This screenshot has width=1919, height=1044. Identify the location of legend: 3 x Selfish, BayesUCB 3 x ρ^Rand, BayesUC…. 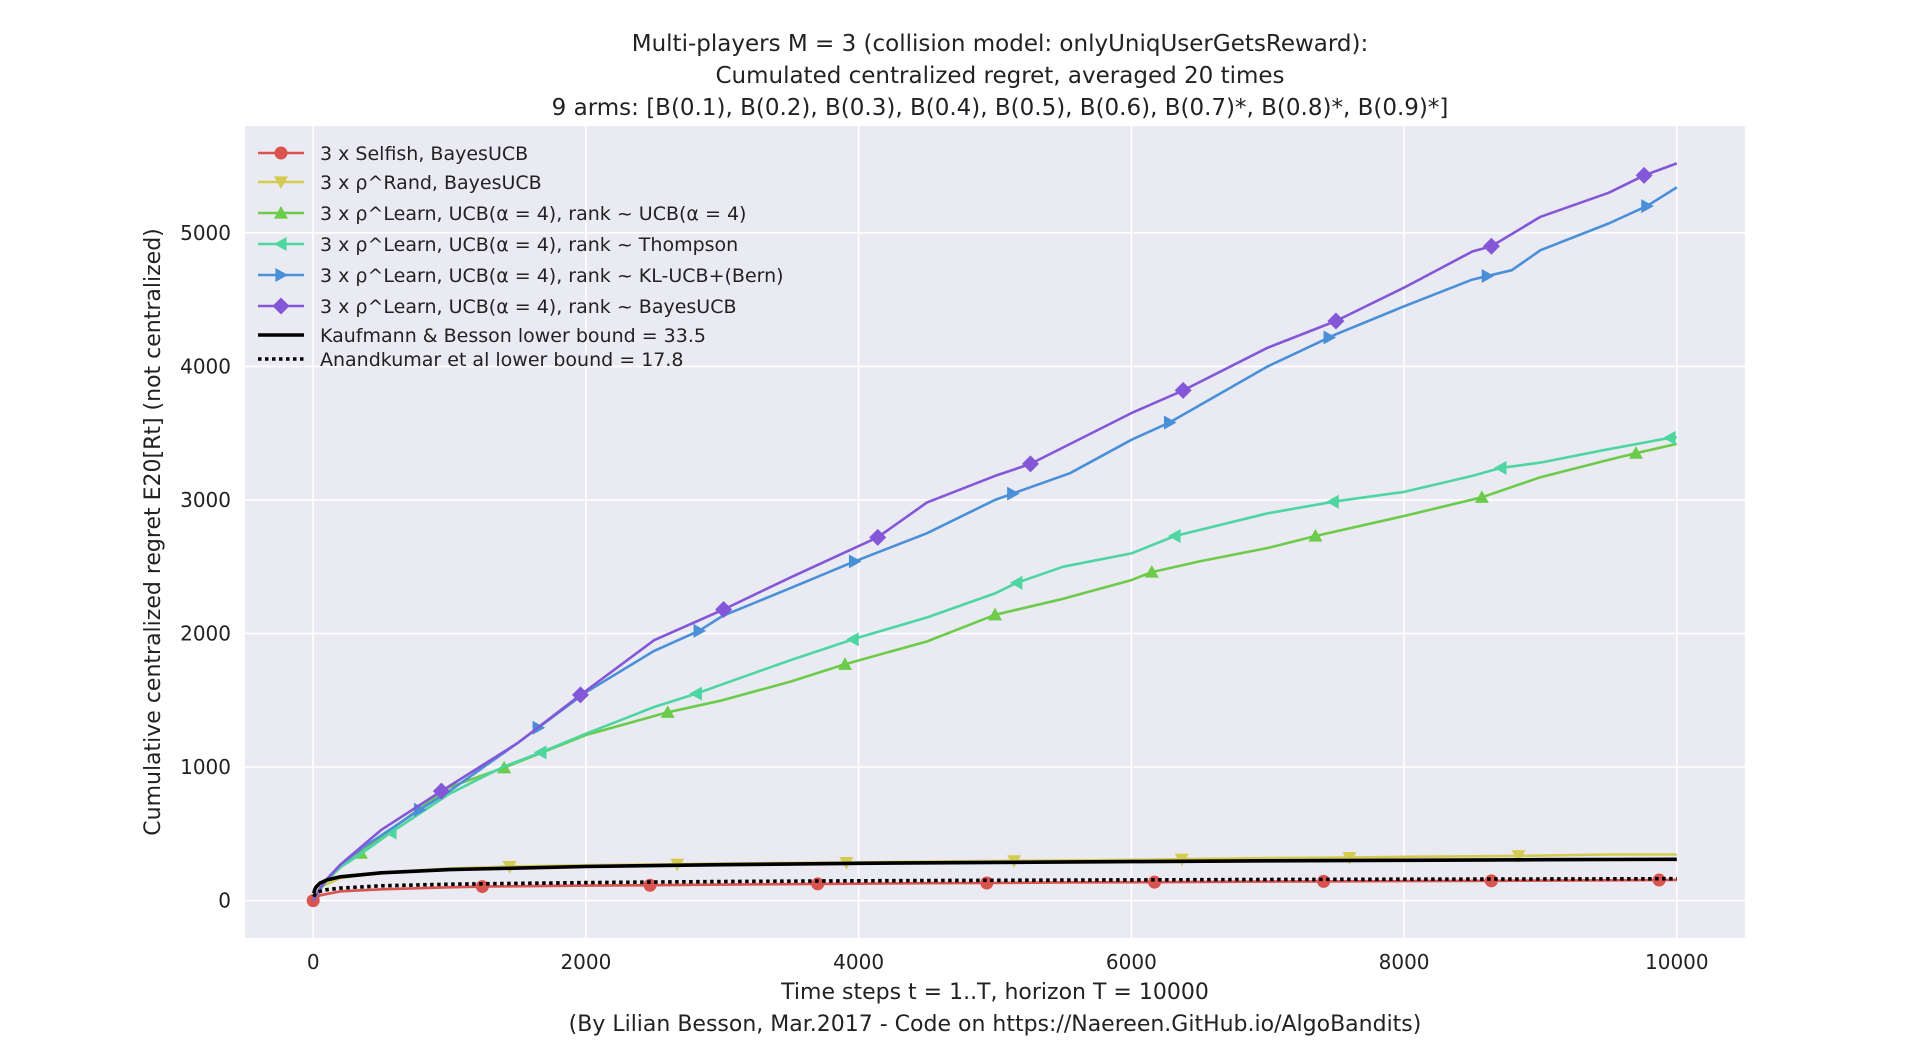
(521, 257).